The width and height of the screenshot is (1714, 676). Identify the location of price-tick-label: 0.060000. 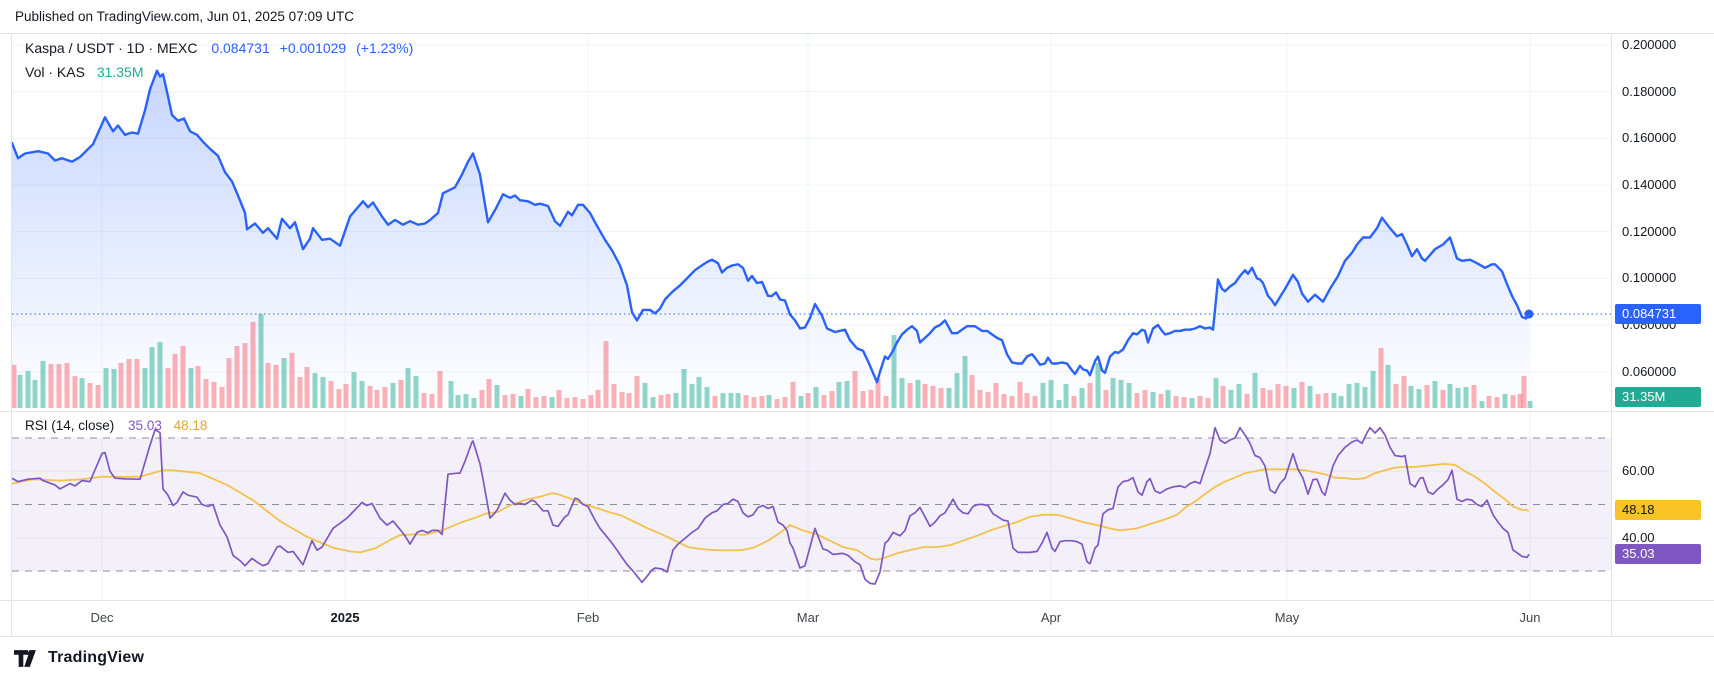
(1649, 371).